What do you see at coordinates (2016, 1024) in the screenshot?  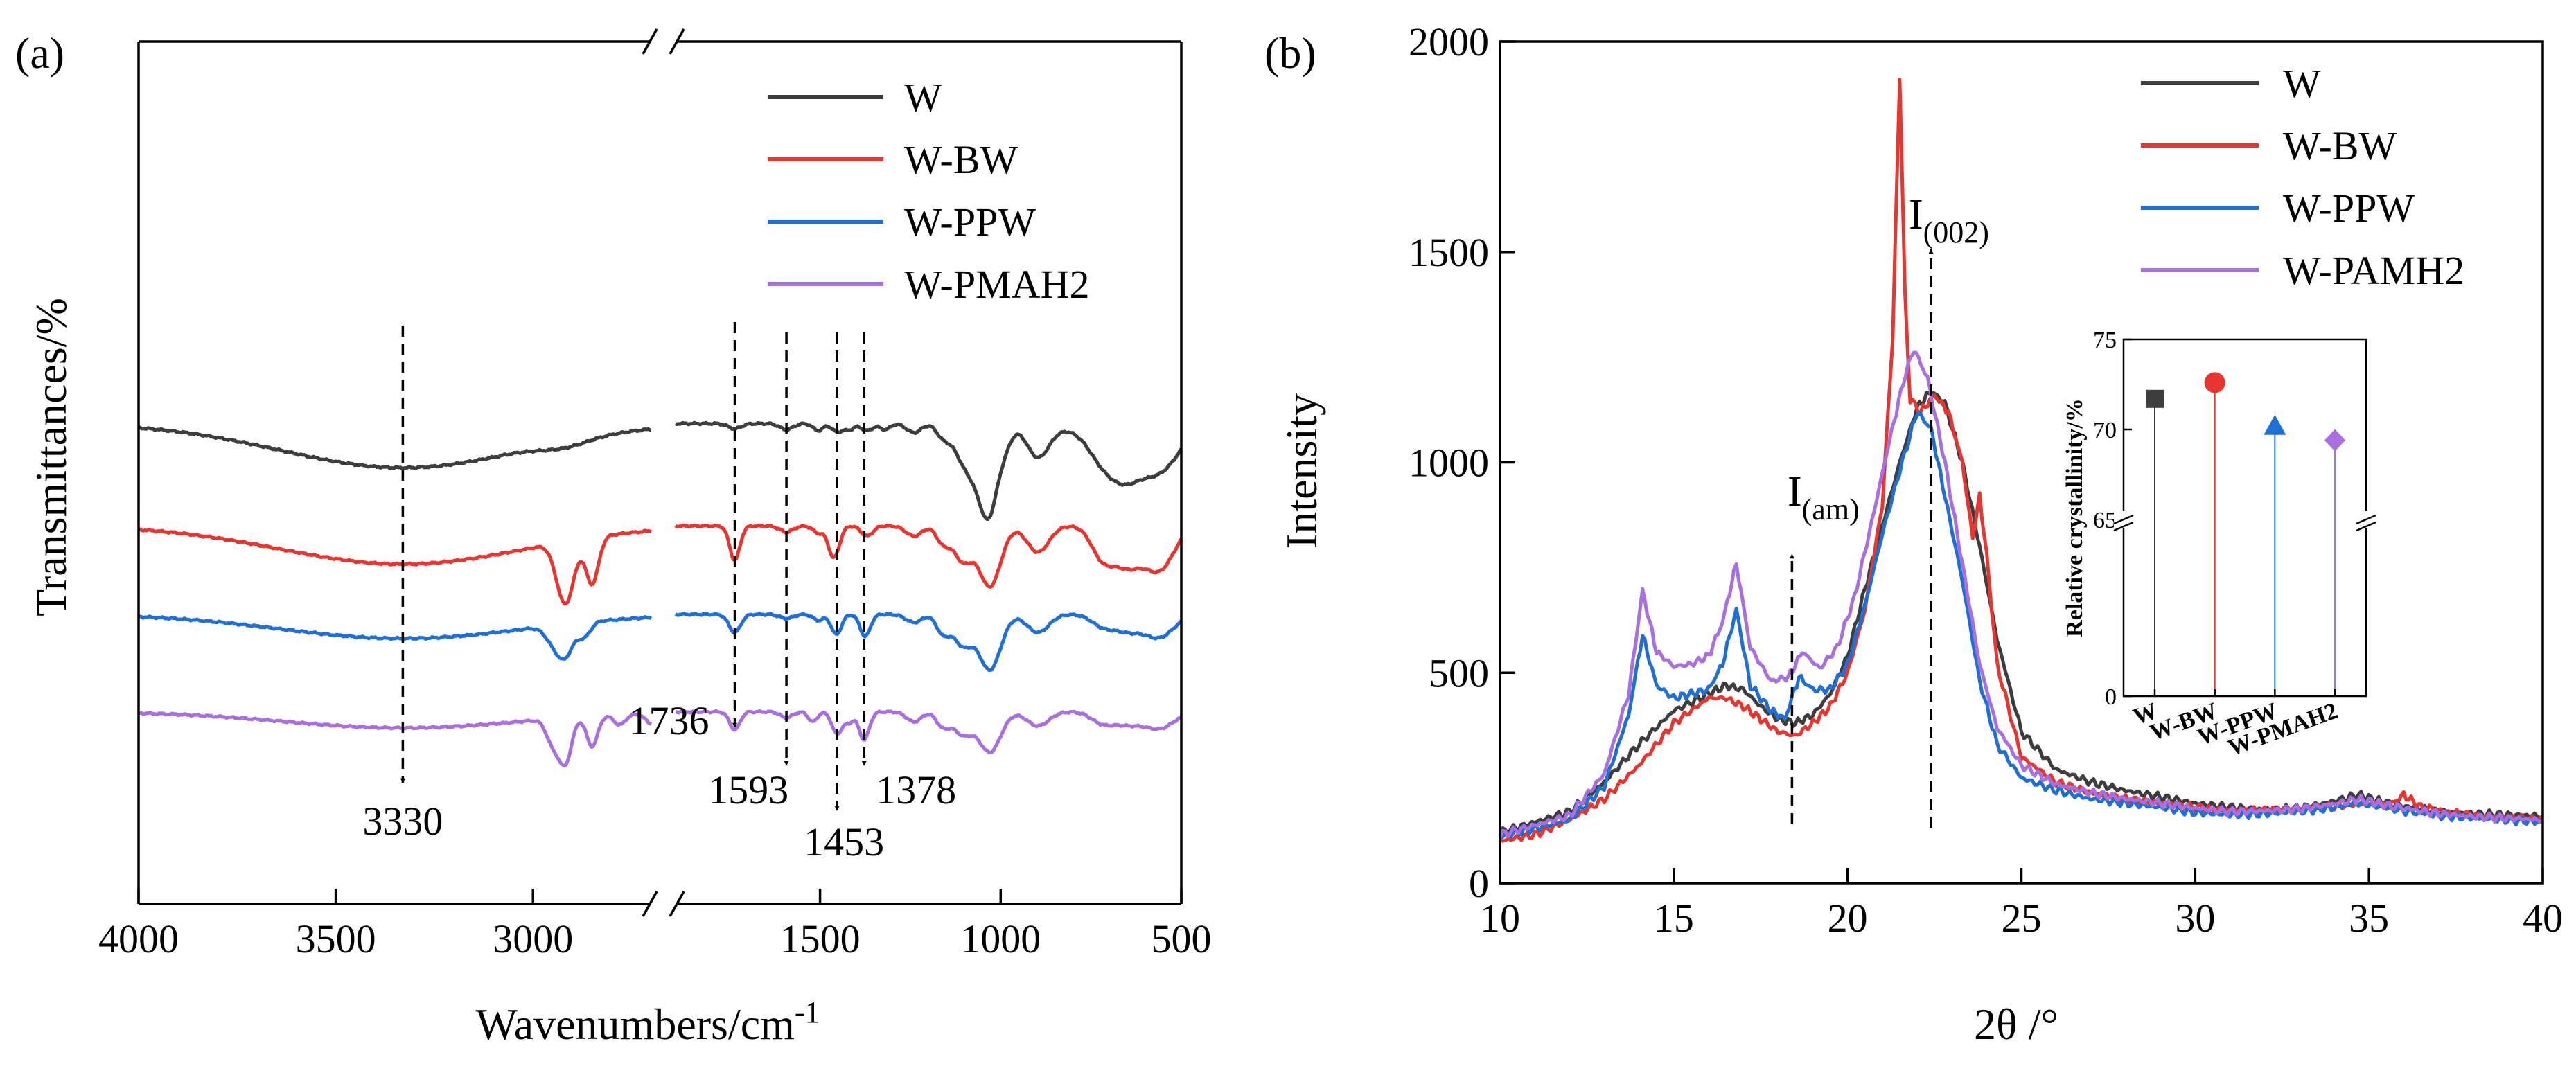 I see `chart-b-xlabel: 2θ /°` at bounding box center [2016, 1024].